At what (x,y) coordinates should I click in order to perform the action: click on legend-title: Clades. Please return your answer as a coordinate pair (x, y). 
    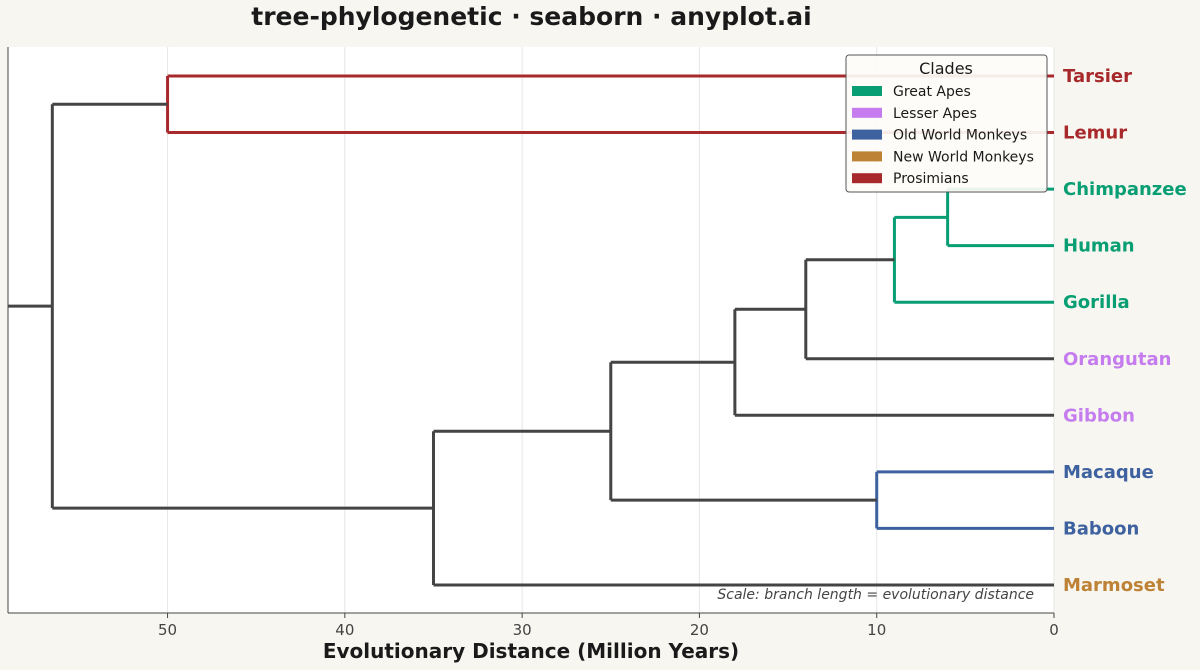
    Looking at the image, I should click on (946, 68).